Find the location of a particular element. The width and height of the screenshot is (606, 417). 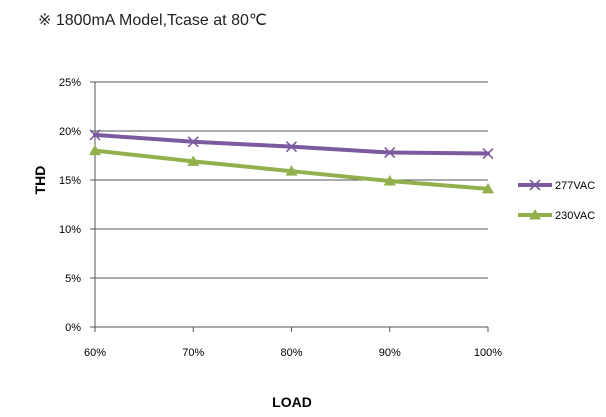

x-tick-label: 90% is located at coordinates (390, 353).